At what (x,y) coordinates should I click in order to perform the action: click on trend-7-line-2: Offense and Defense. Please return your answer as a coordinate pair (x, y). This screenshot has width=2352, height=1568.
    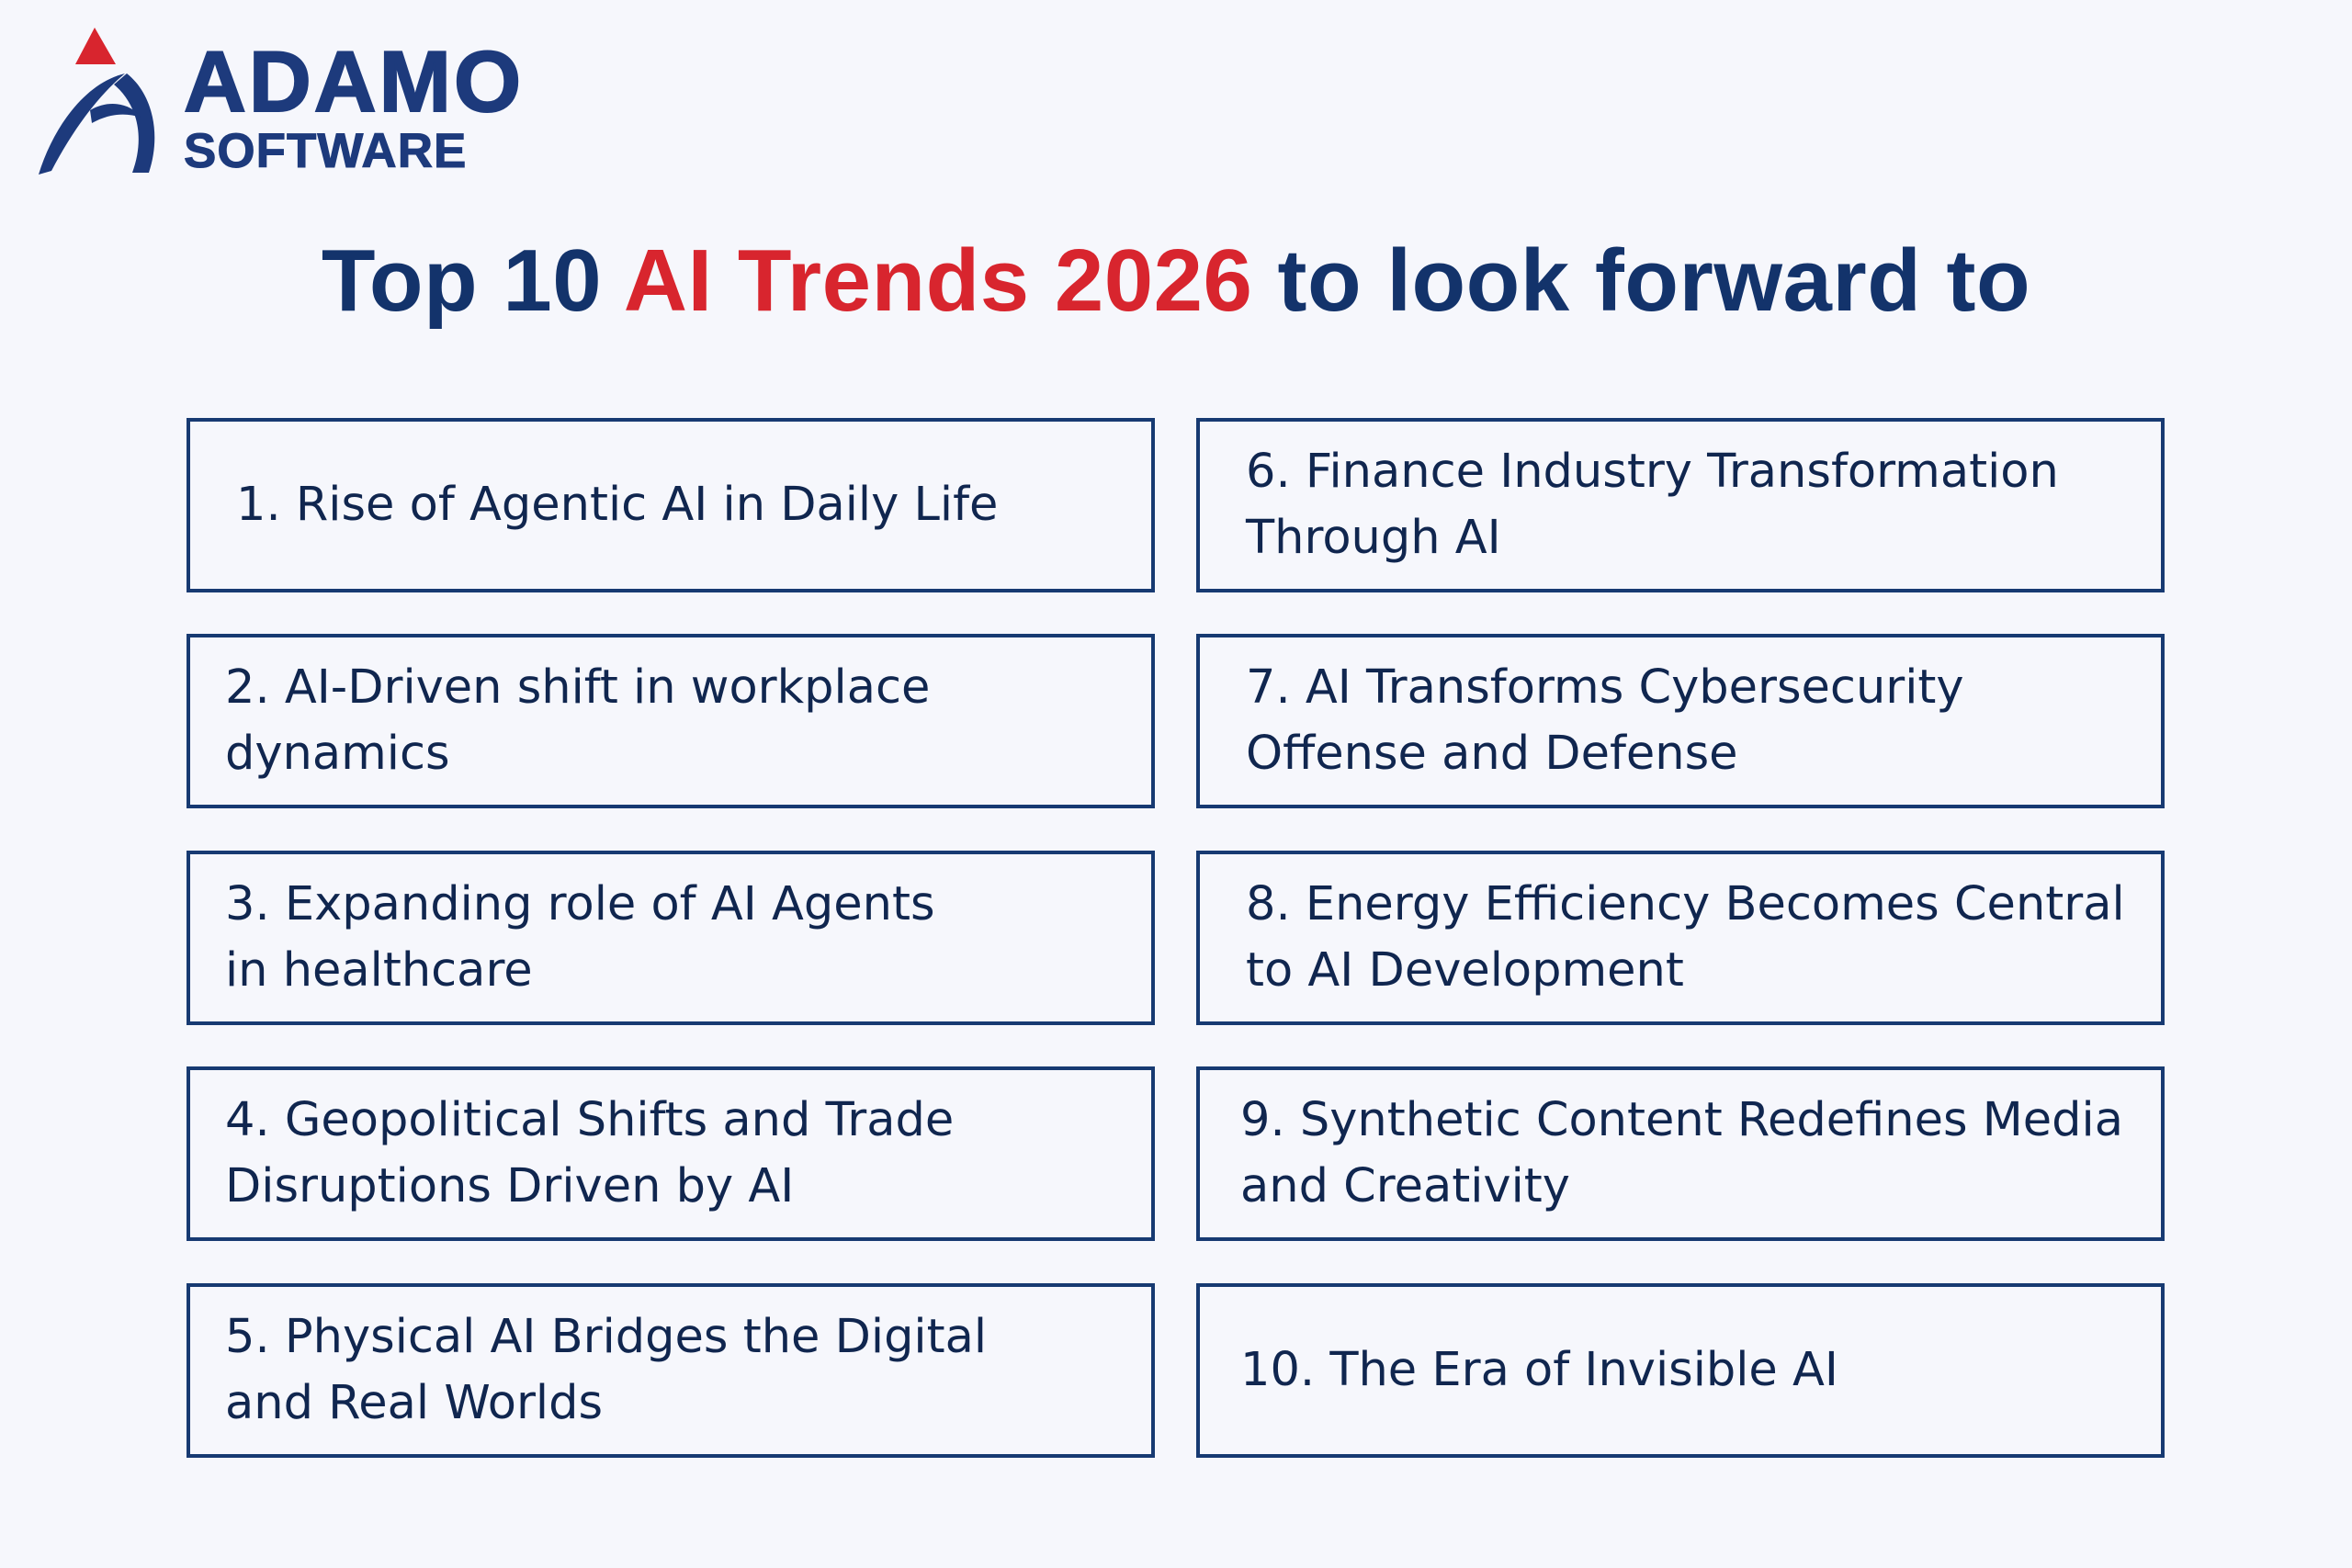
    Looking at the image, I should click on (1492, 754).